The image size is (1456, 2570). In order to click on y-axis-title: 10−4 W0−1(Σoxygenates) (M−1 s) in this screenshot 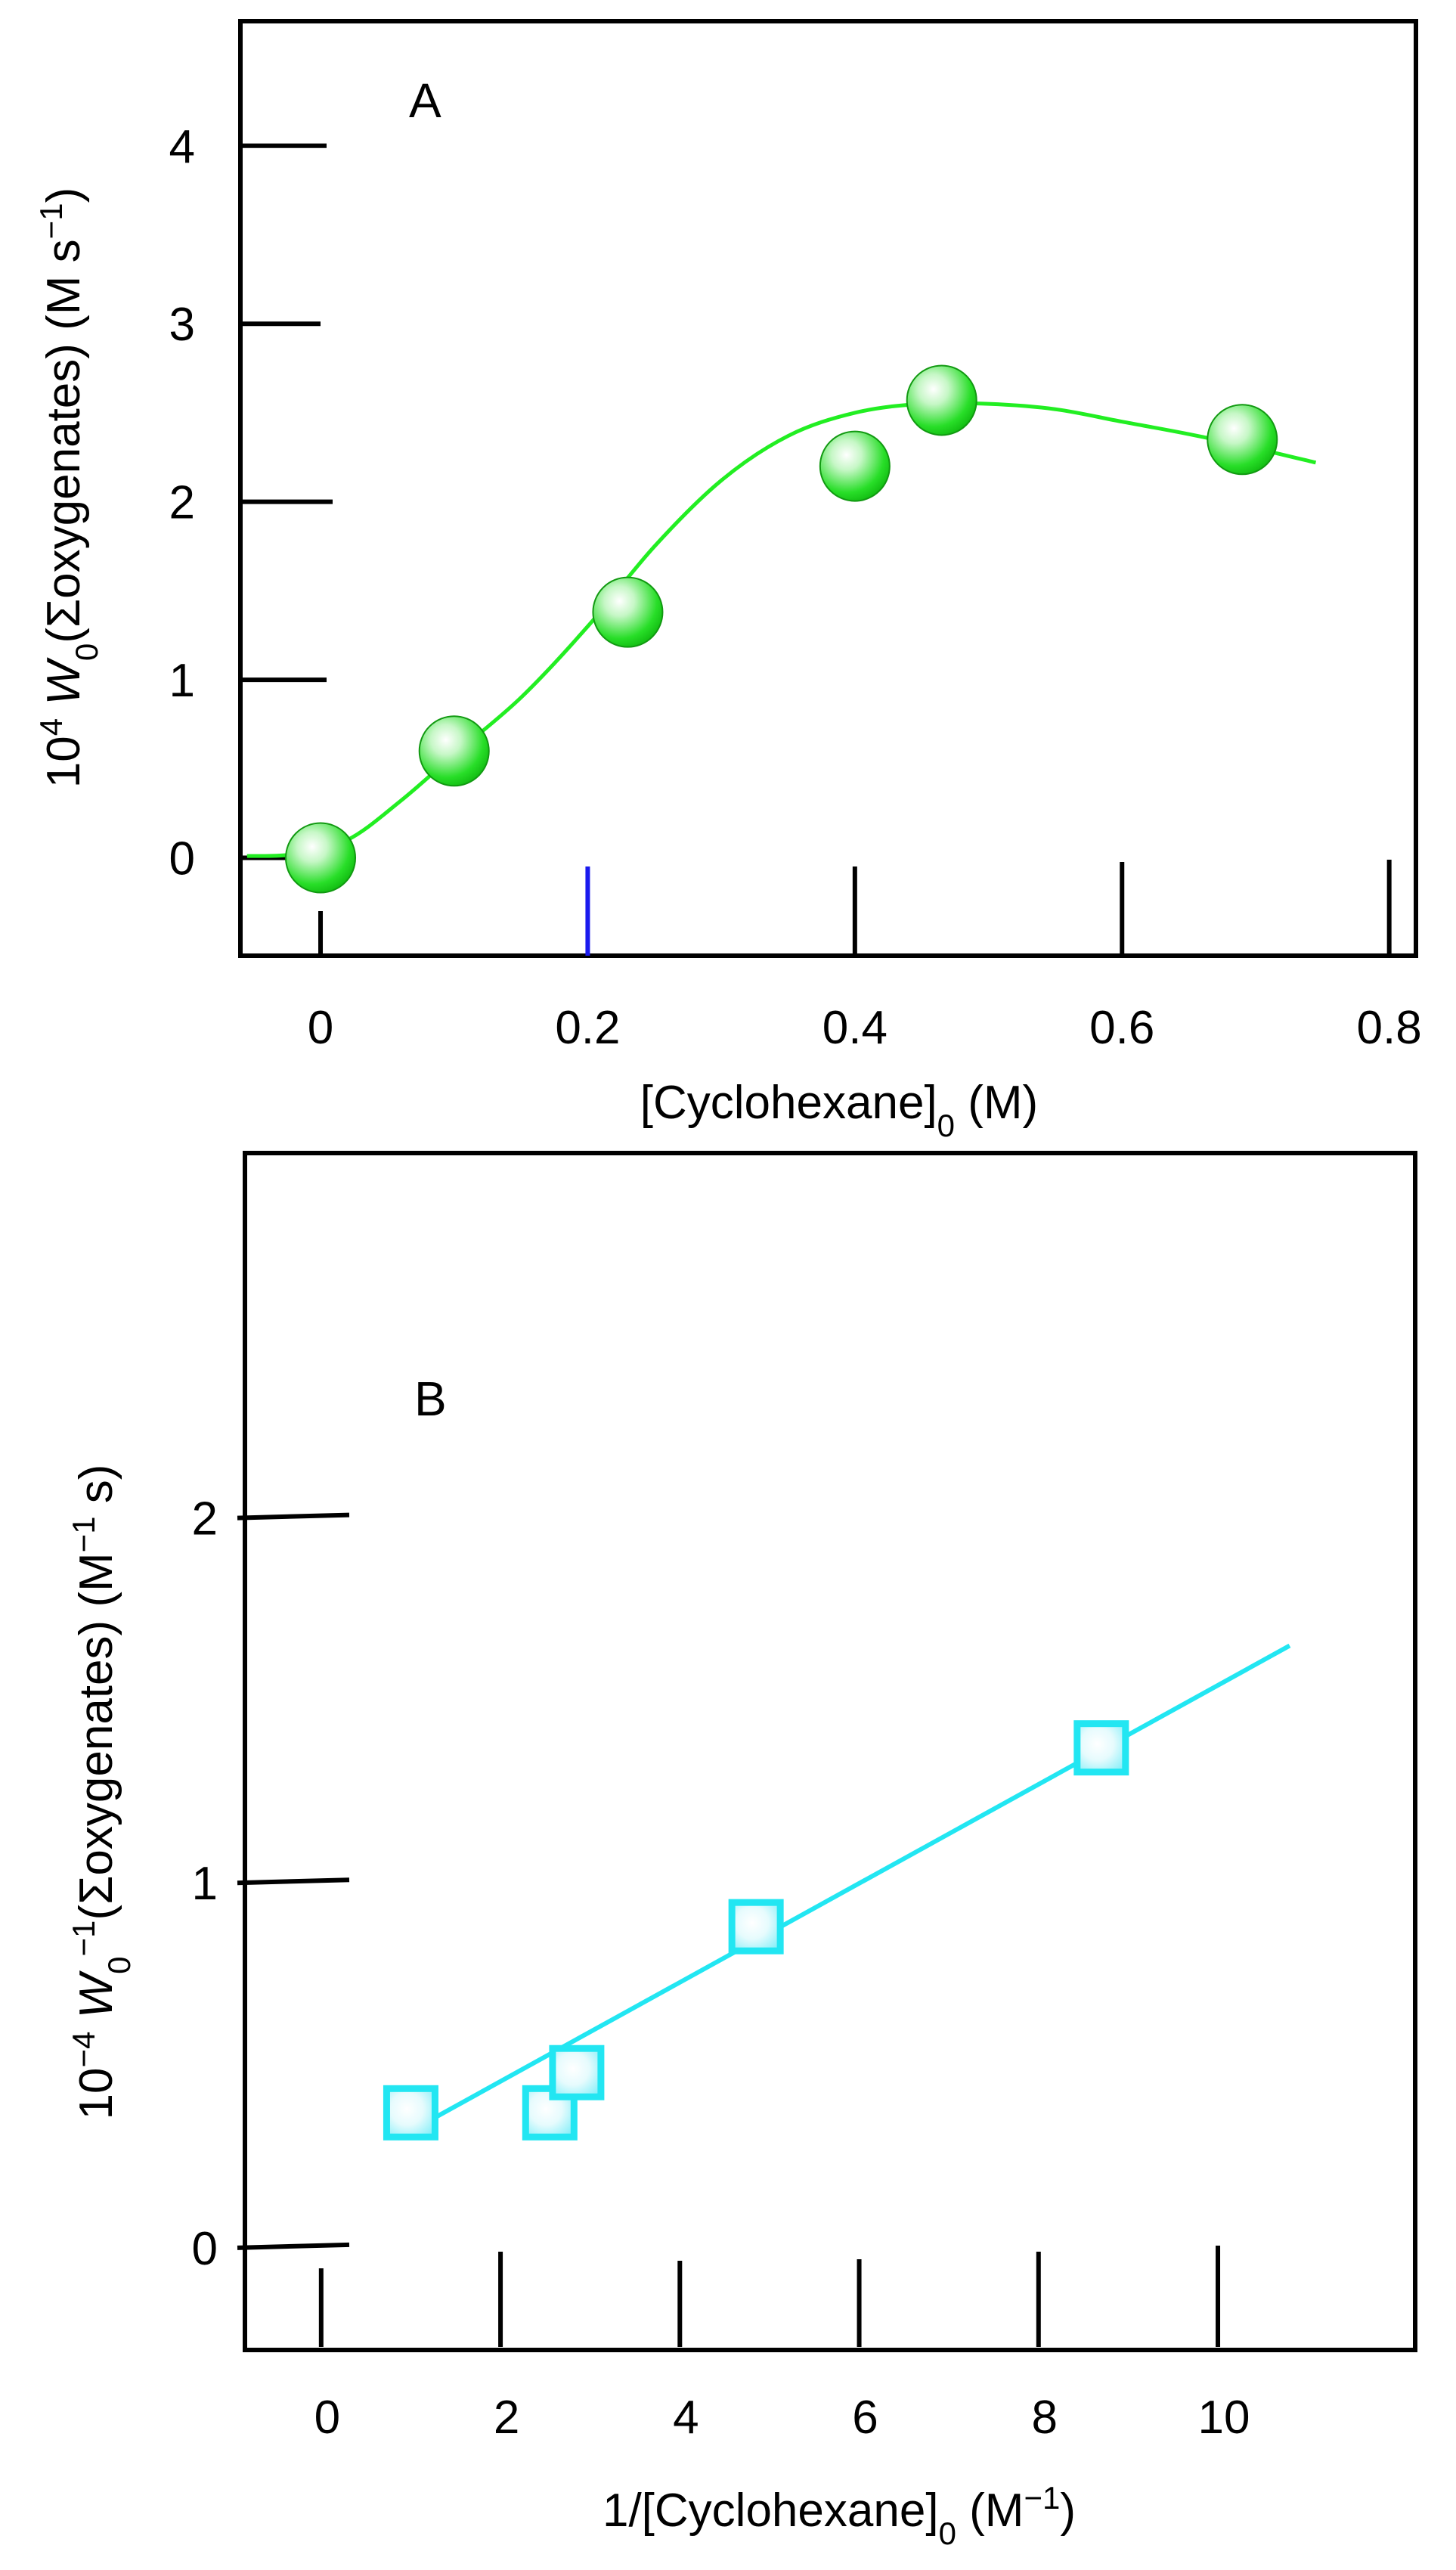, I will do `click(101, 1792)`.